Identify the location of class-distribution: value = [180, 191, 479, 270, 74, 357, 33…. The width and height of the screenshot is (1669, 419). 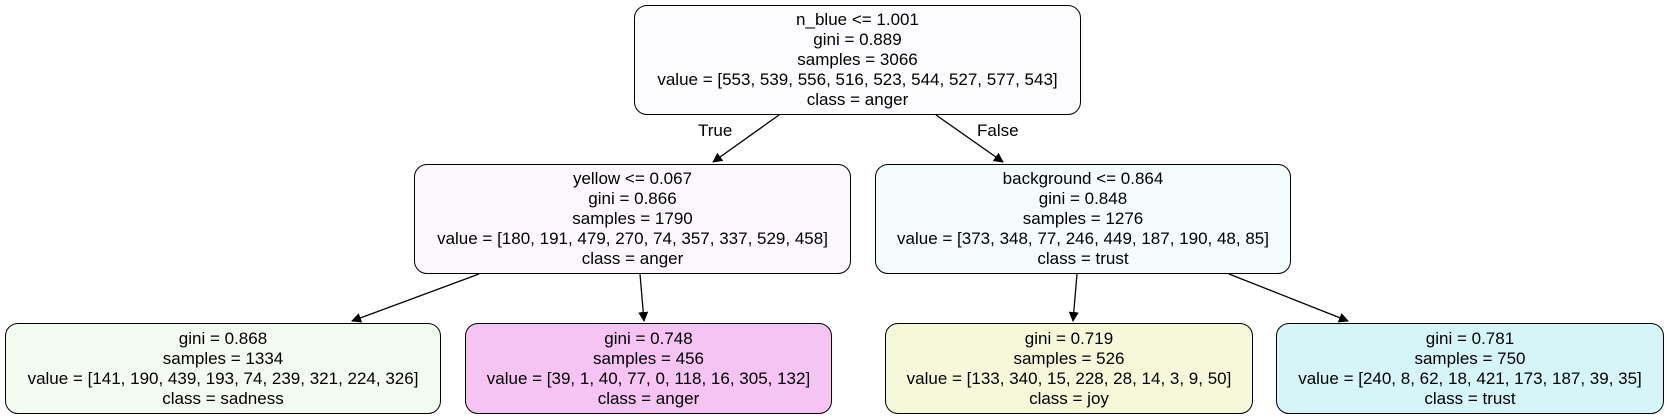
(632, 238).